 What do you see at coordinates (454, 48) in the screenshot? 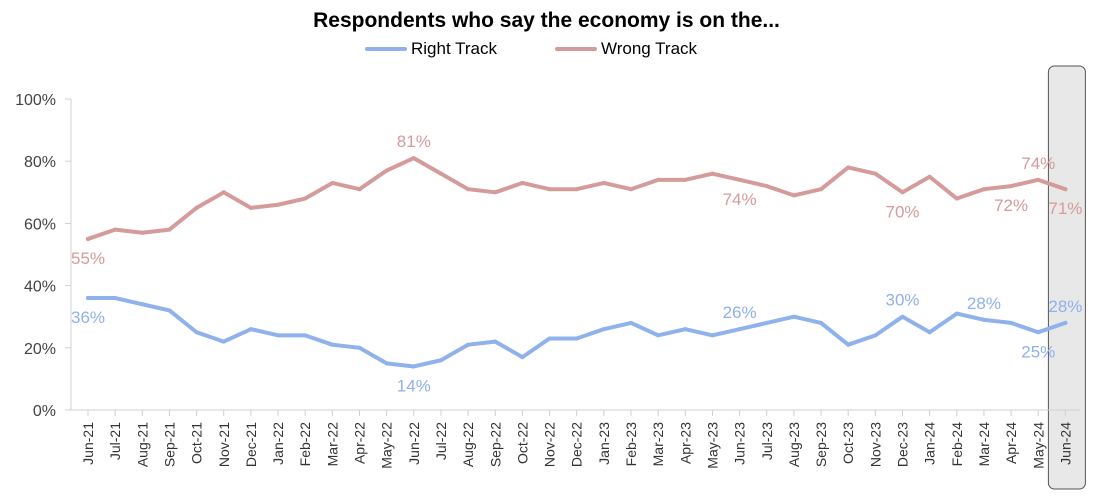
I see `legend-label-right-track: Right Track` at bounding box center [454, 48].